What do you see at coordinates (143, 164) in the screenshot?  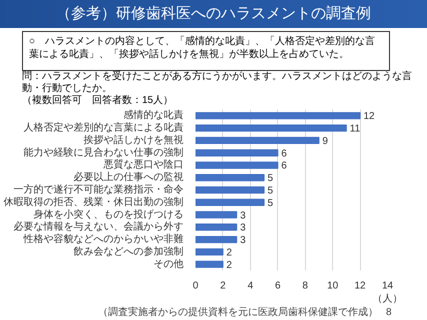 I see `y-tick-label: 悪質な悪口や陰口` at bounding box center [143, 164].